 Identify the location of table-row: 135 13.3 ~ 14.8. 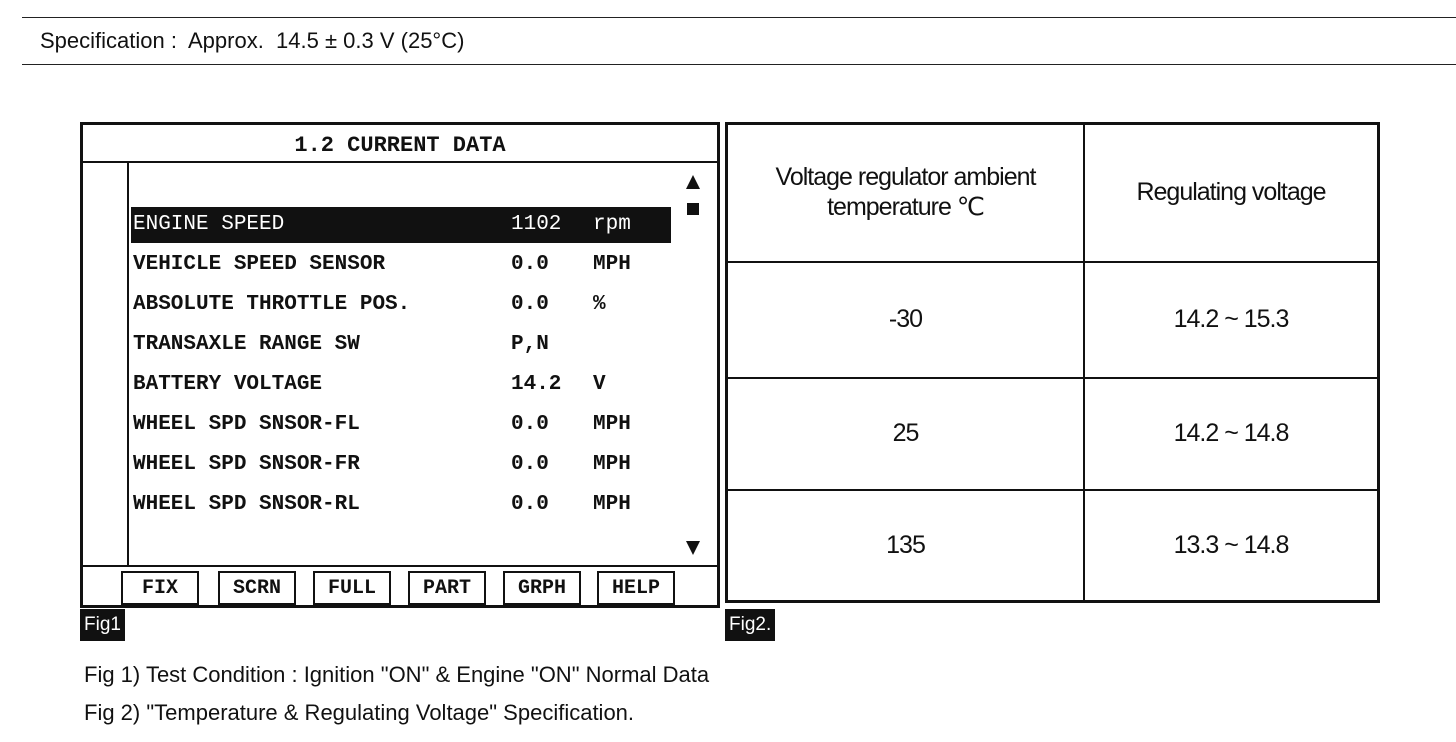
(1052, 545).